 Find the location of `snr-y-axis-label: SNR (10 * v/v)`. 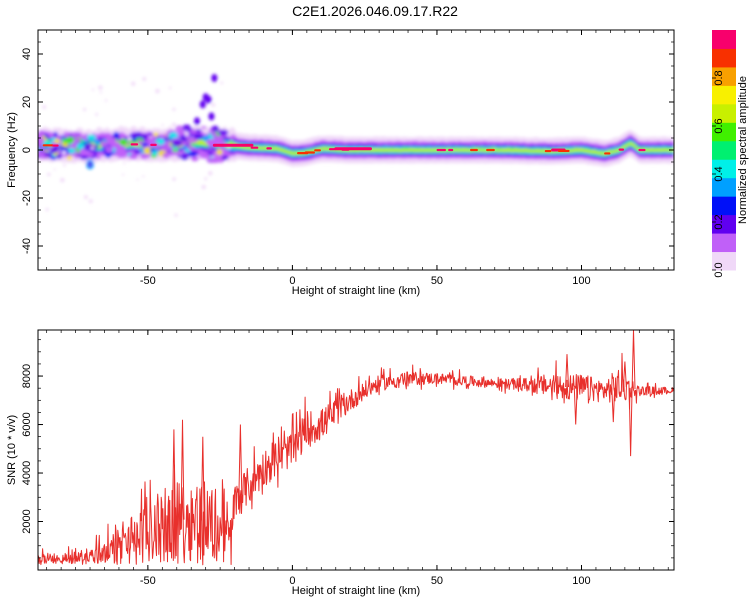

snr-y-axis-label: SNR (10 * v/v) is located at coordinates (12, 450).